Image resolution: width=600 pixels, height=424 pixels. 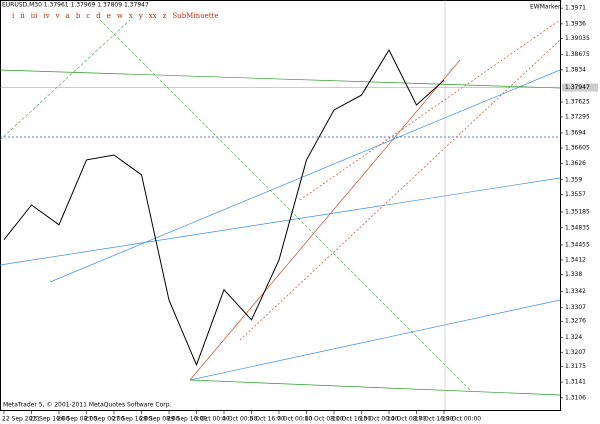 I want to click on wave-menu-item: z, so click(x=165, y=16).